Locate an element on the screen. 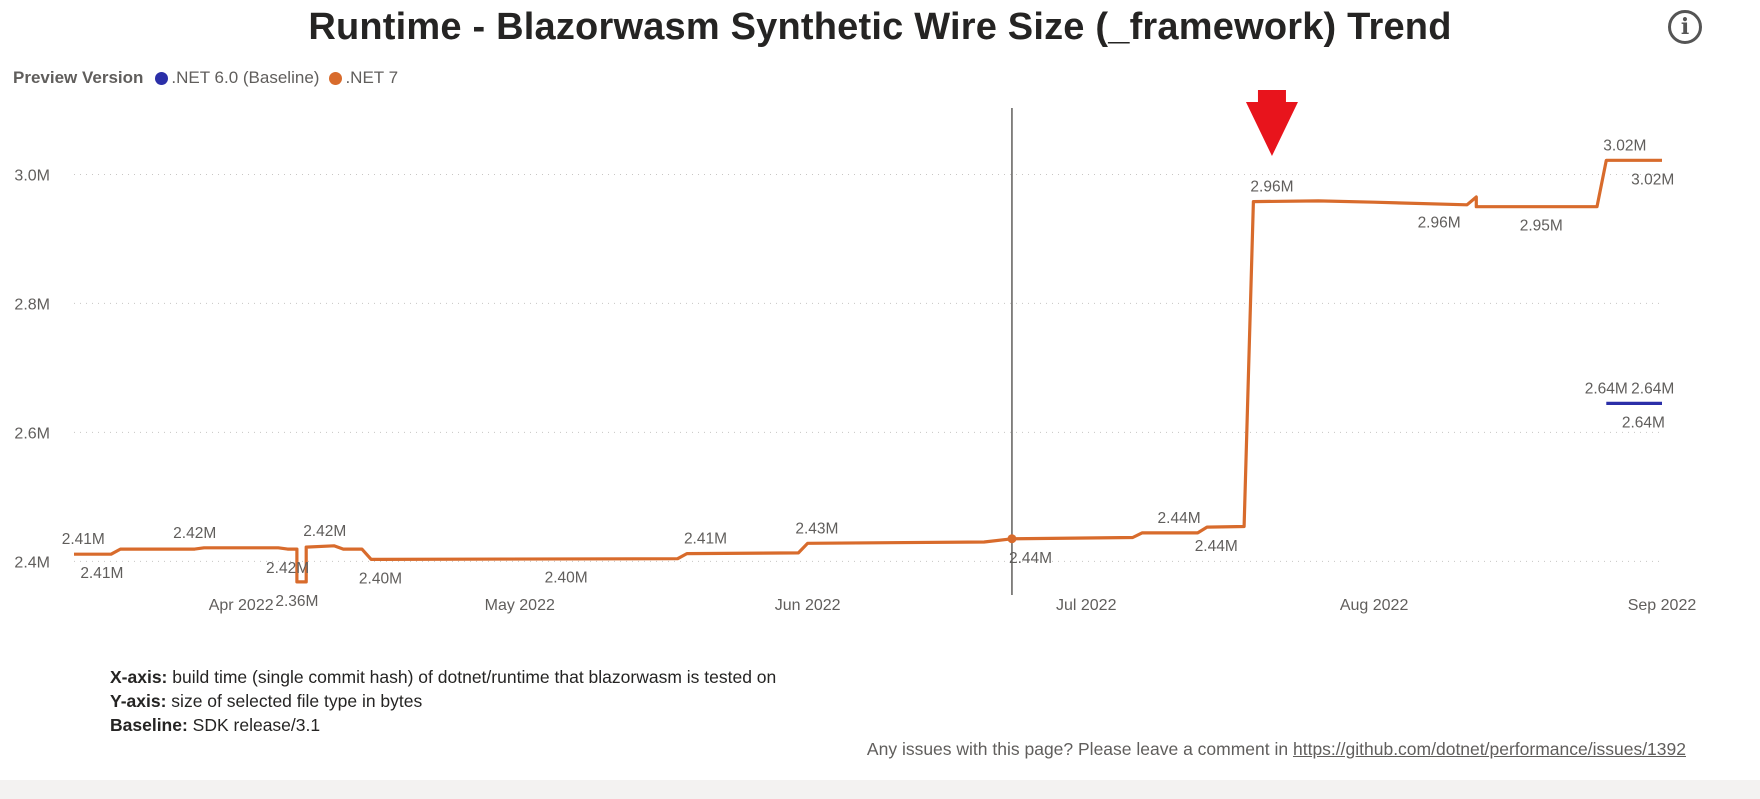 Image resolution: width=1760 pixels, height=799 pixels. x-tick-label: Aug 2022 is located at coordinates (1374, 605).